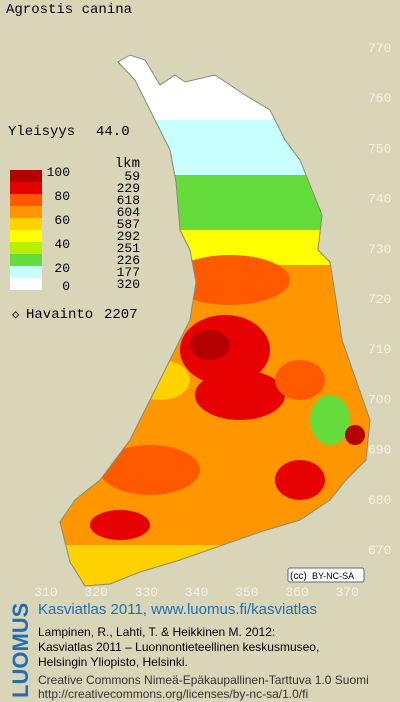  I want to click on easting-label: 360, so click(296, 592).